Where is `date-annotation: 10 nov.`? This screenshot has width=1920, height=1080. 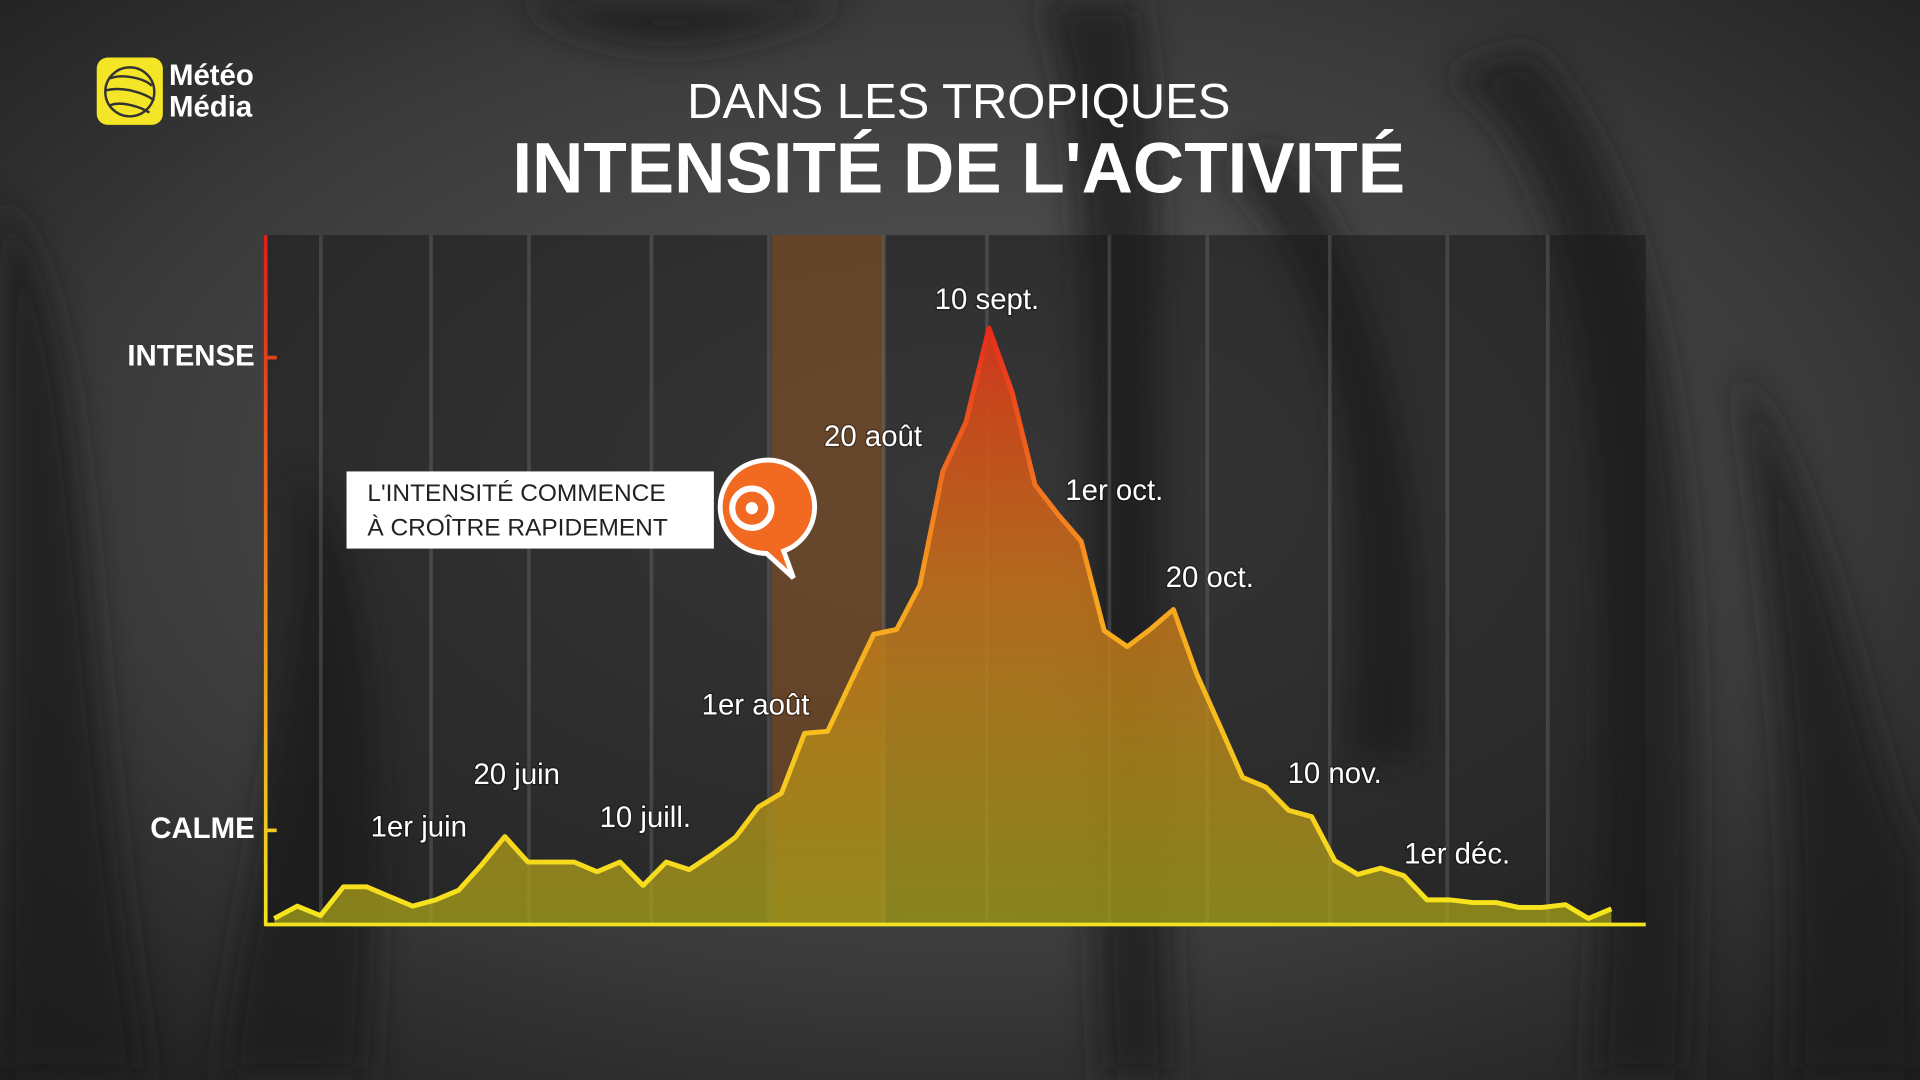 date-annotation: 10 nov. is located at coordinates (1335, 773).